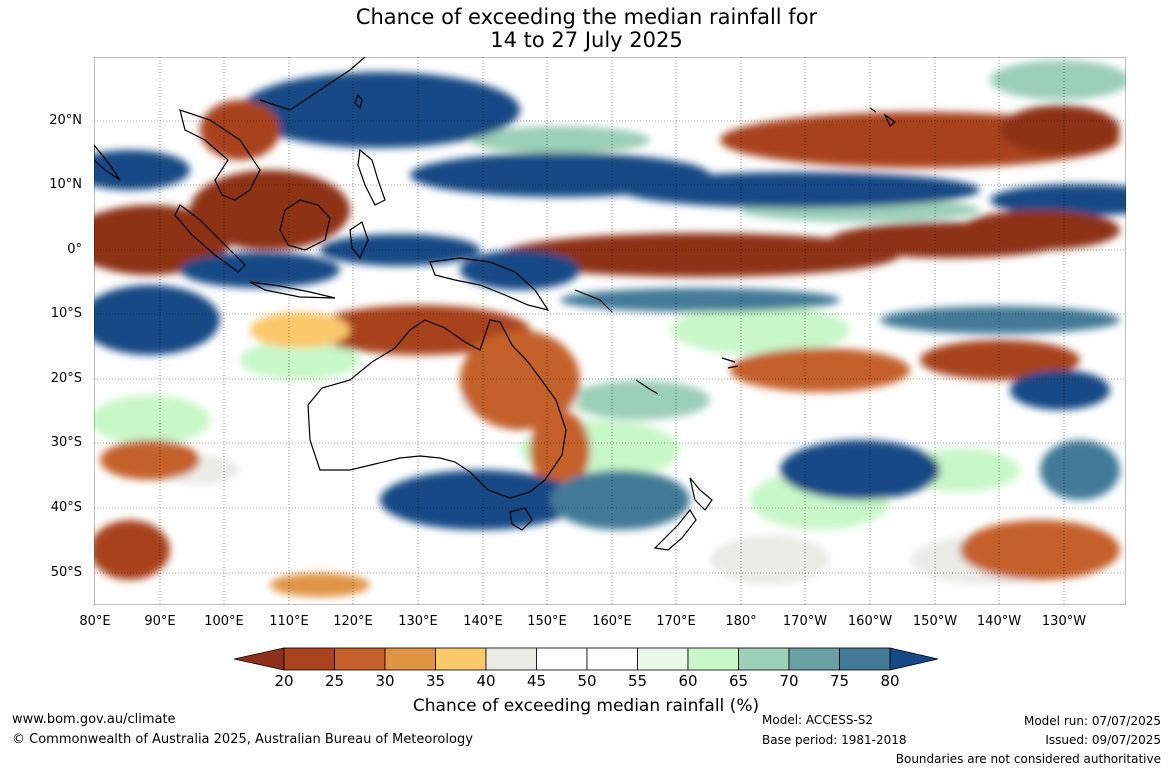 Image resolution: width=1173 pixels, height=770 pixels. Describe the element at coordinates (65, 120) in the screenshot. I see `lat-label: 20°N` at that location.